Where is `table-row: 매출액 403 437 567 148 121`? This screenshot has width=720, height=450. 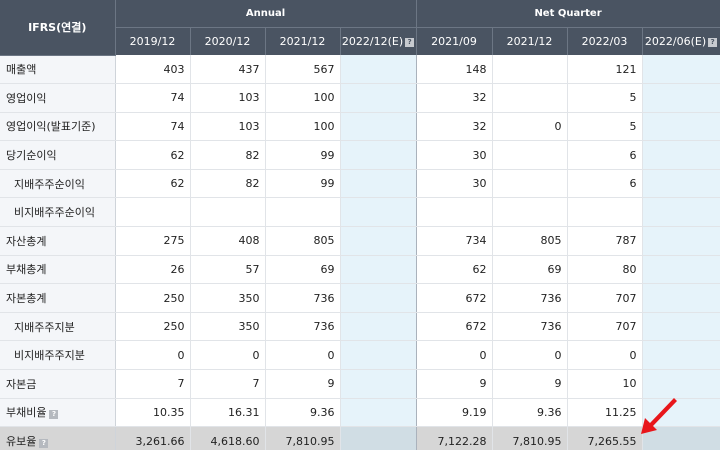
table-row: 매출액 403 437 567 148 121 is located at coordinates (360, 70).